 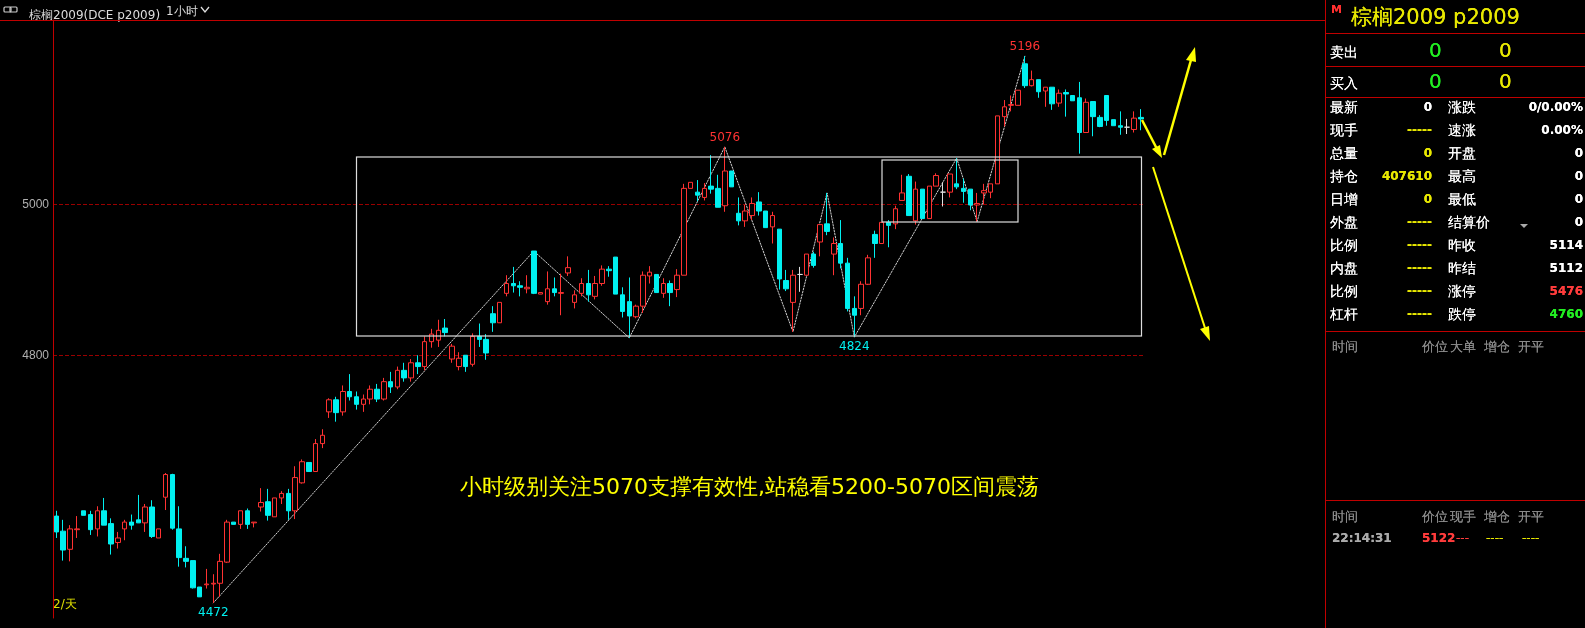 What do you see at coordinates (1462, 268) in the screenshot?
I see `text: 昨结` at bounding box center [1462, 268].